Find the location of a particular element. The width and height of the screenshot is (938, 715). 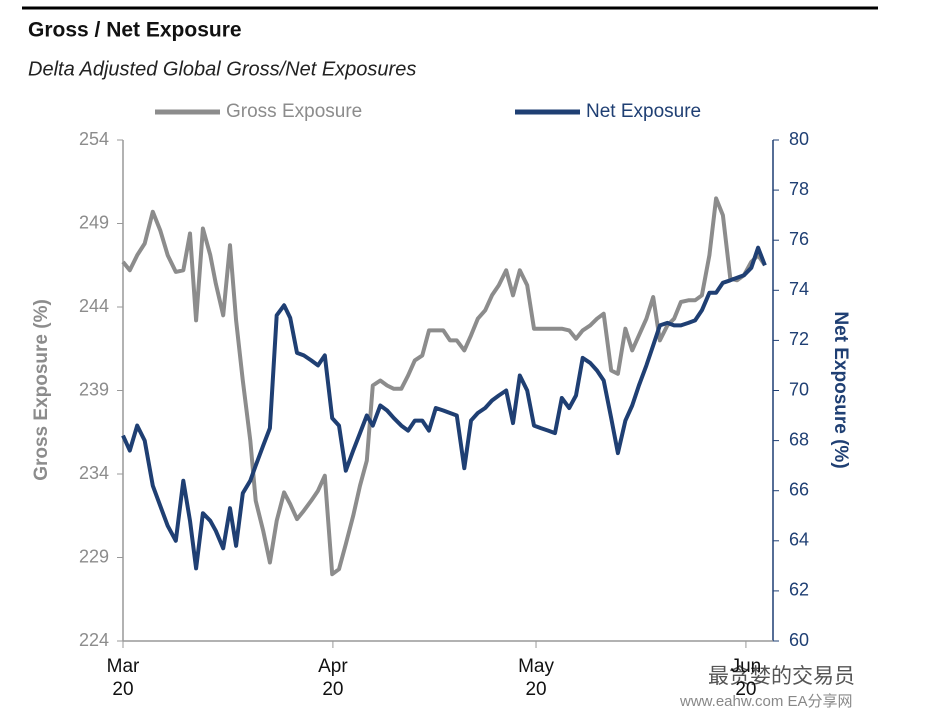

y2-tick-label: 78 is located at coordinates (799, 189).